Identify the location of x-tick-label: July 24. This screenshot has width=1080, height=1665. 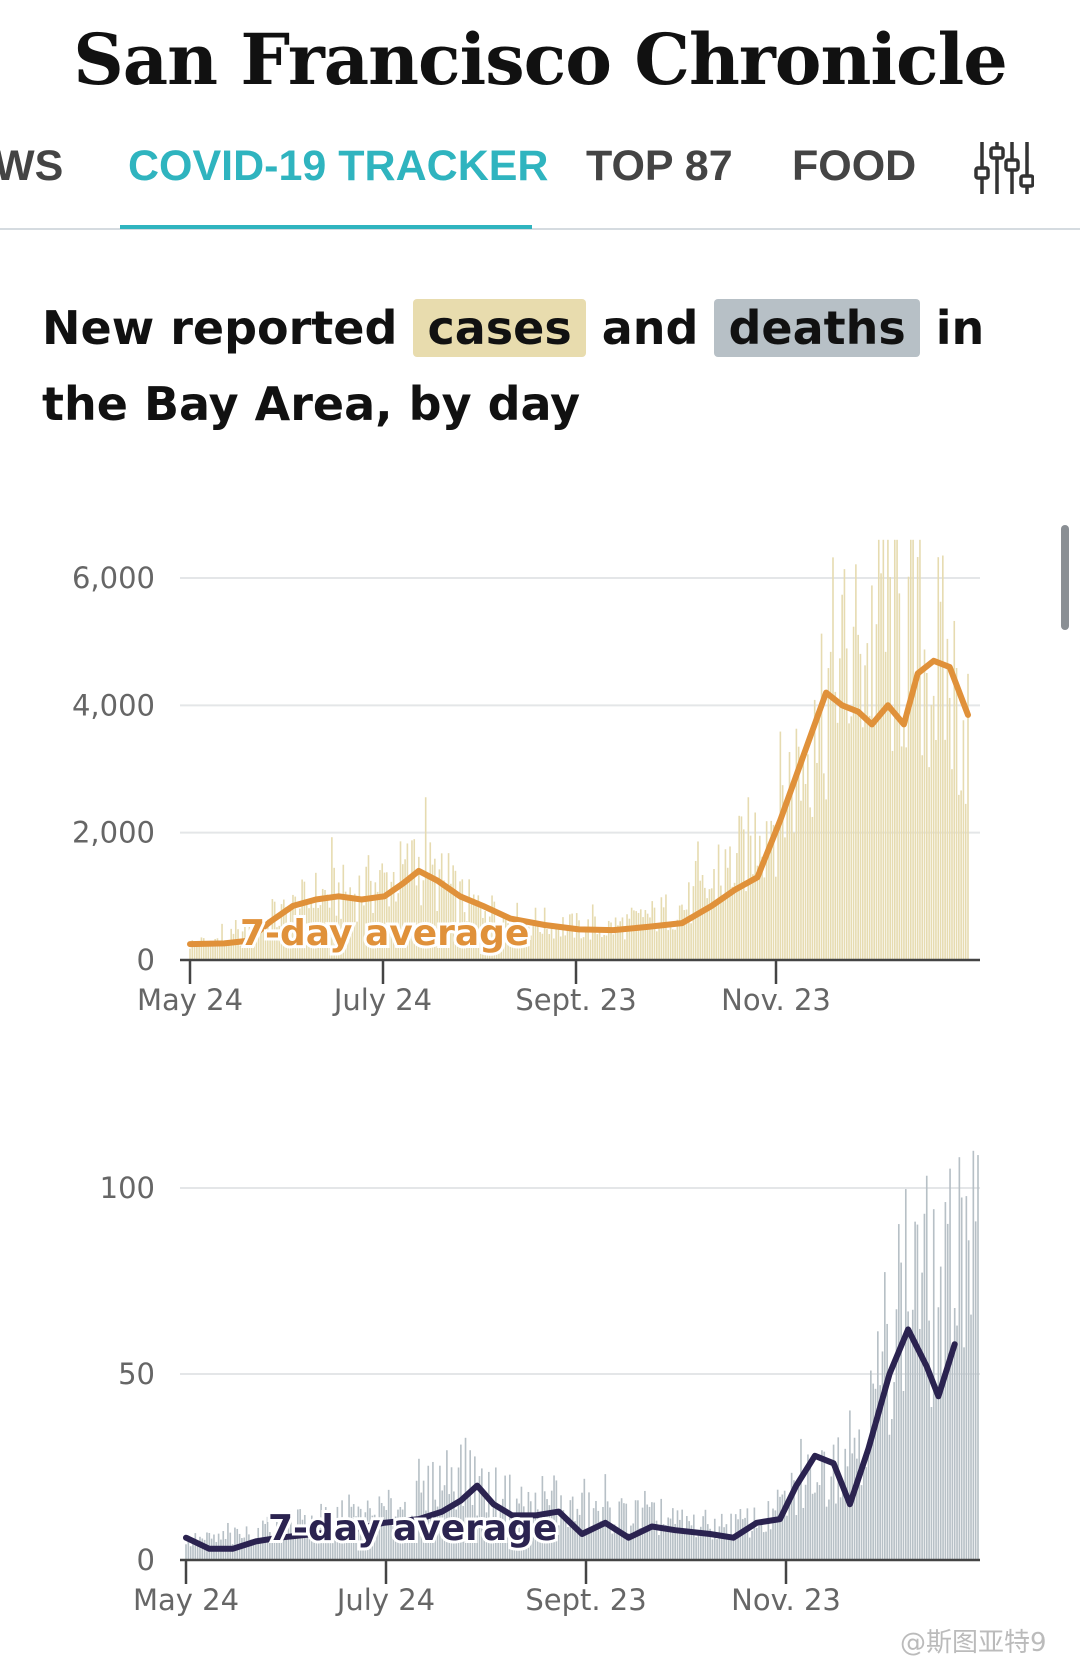
(385, 1600).